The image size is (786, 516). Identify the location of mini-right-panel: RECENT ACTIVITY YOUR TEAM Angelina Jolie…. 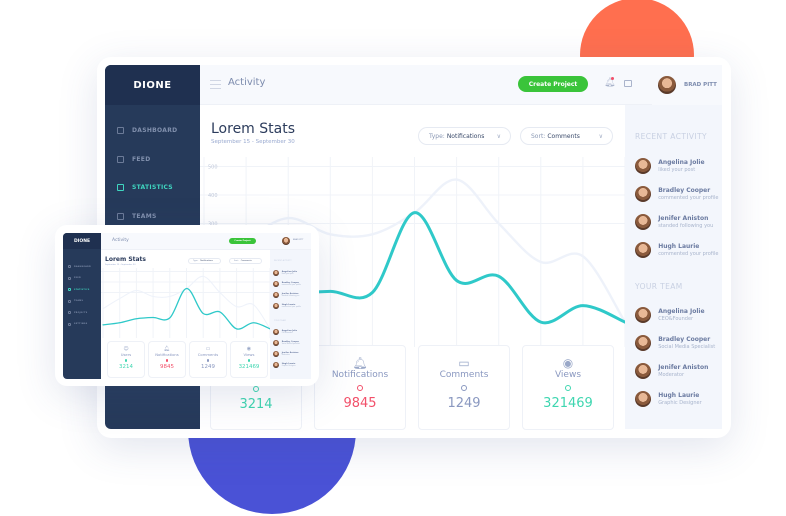
(290, 314).